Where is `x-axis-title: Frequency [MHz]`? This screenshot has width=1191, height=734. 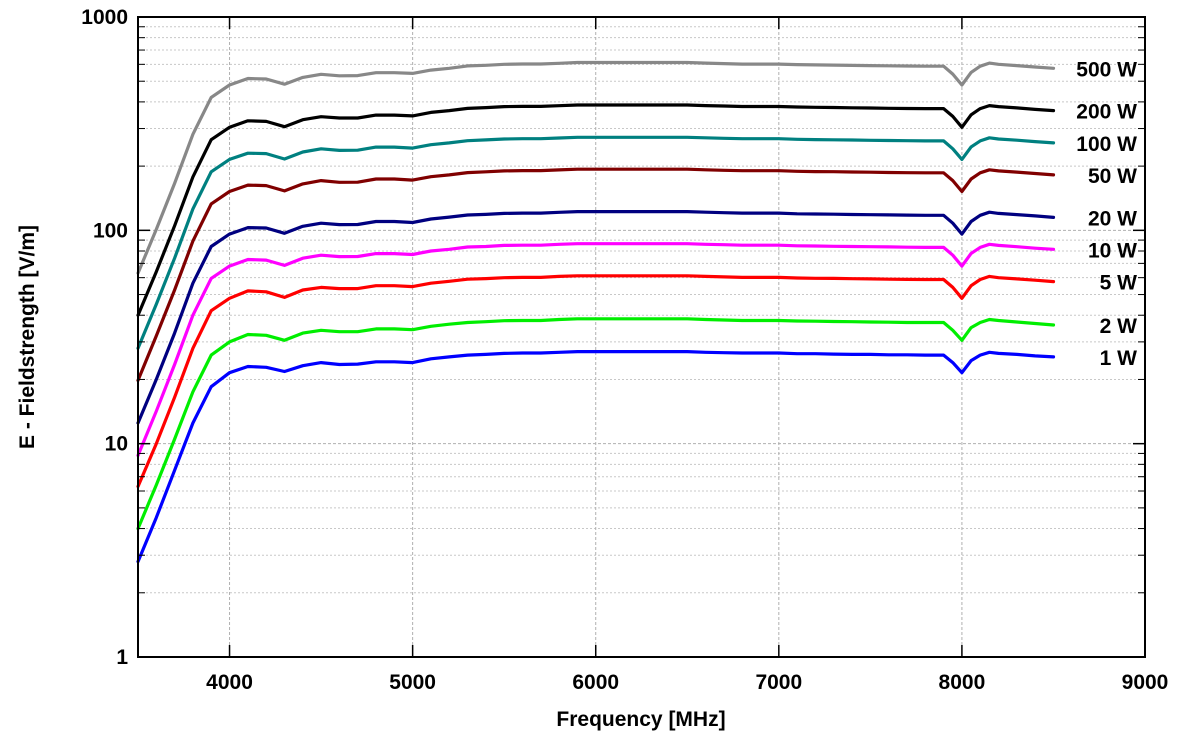
x-axis-title: Frequency [MHz] is located at coordinates (640, 719).